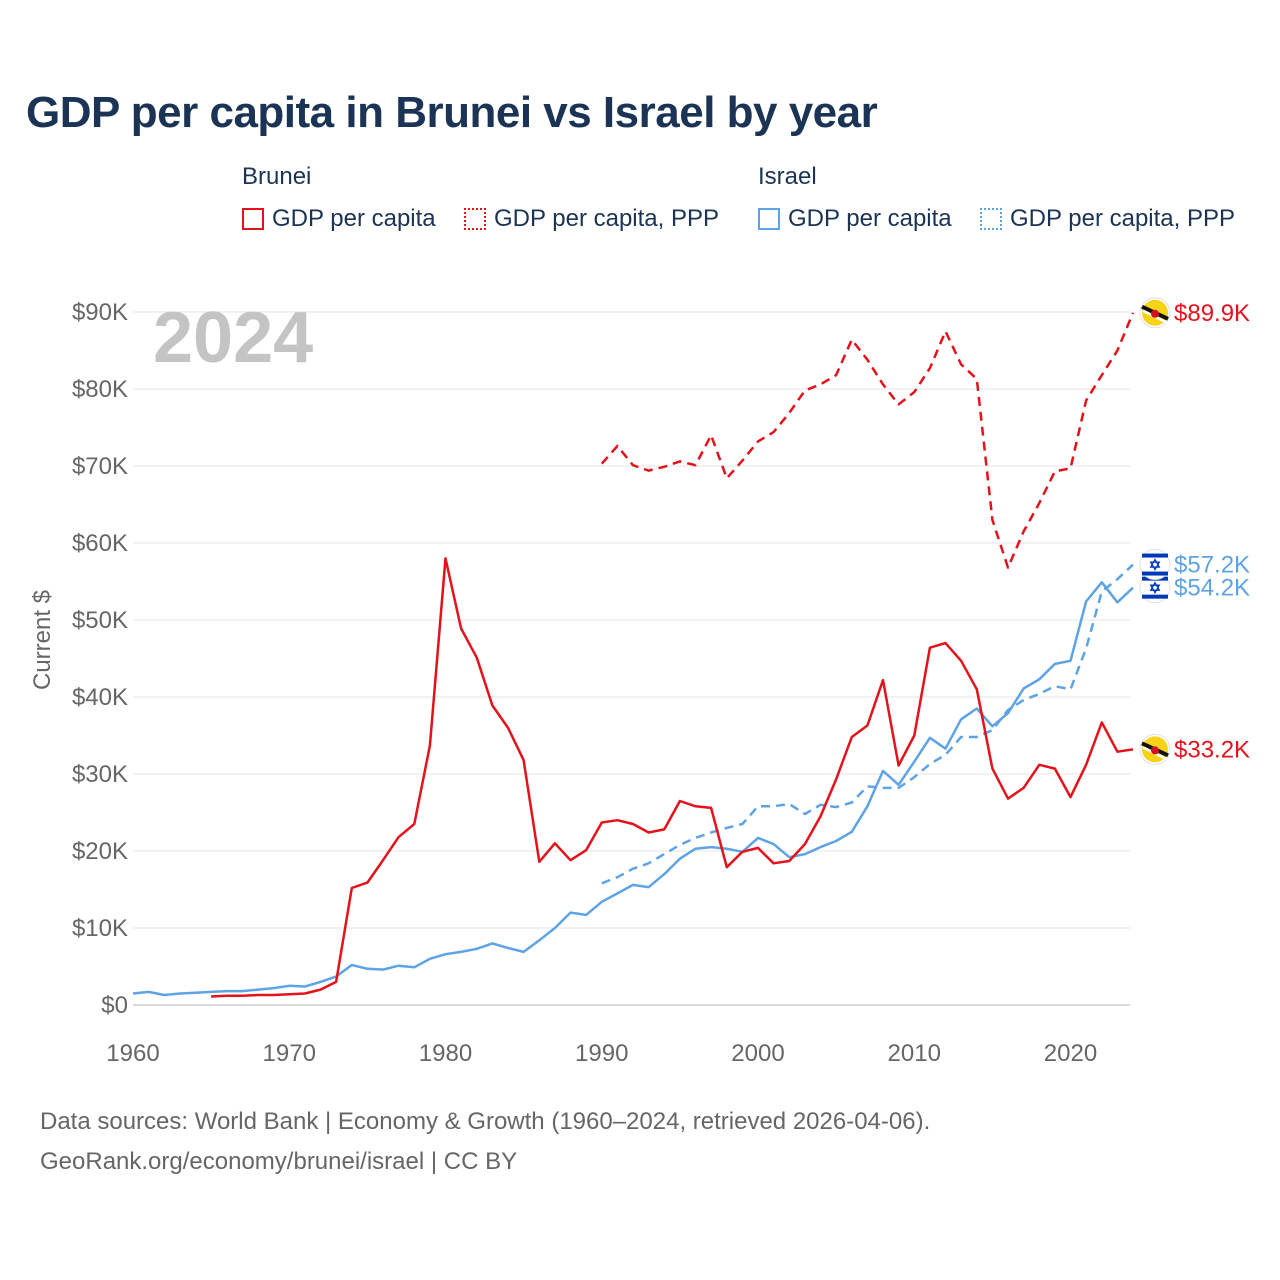 This screenshot has width=1280, height=1280. Describe the element at coordinates (757, 1053) in the screenshot. I see `x-tick-label: 2000` at that location.